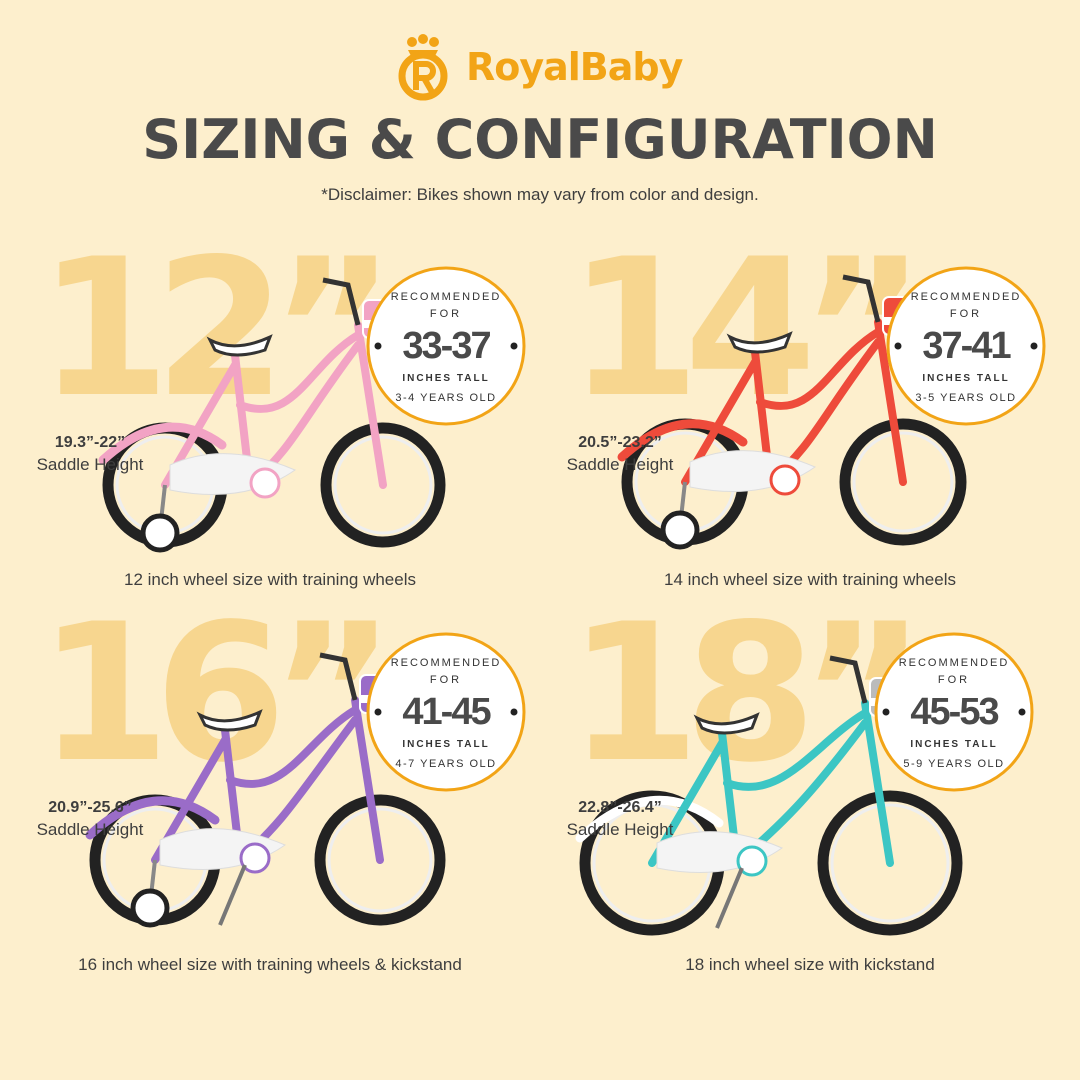 This screenshot has width=1080, height=1080. Describe the element at coordinates (90, 807) in the screenshot. I see `saddle-height-value: 20.9”-25.6”` at that location.